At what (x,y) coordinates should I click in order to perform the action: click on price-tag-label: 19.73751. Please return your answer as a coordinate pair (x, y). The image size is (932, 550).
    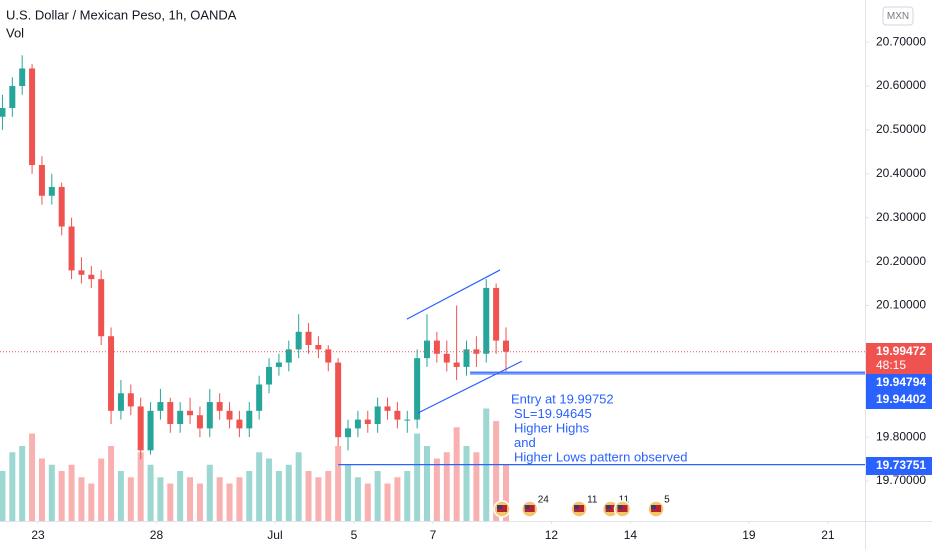
    Looking at the image, I should click on (901, 465).